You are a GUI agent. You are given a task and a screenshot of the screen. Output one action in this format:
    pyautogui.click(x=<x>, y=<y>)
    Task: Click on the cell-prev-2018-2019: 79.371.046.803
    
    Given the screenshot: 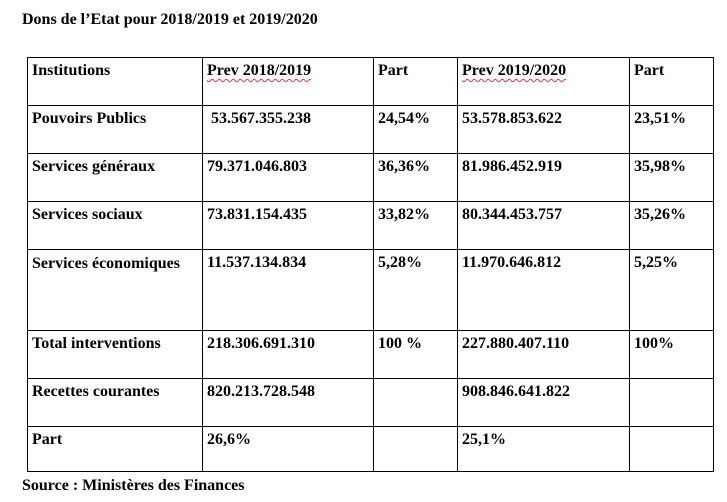 What is the action you would take?
    pyautogui.click(x=288, y=177)
    